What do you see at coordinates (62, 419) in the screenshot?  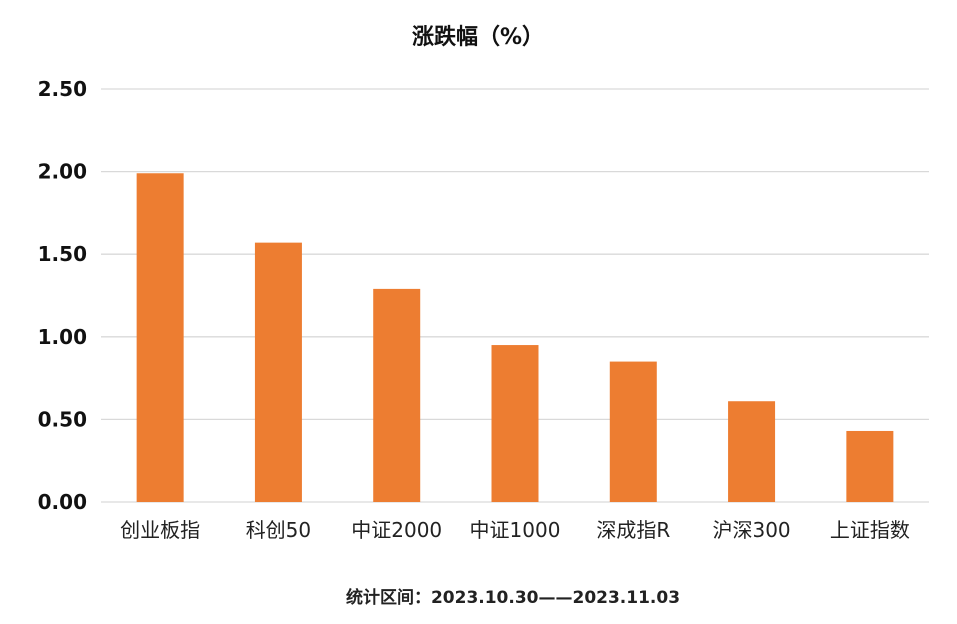 I see `y-tick-label: 0.50` at bounding box center [62, 419].